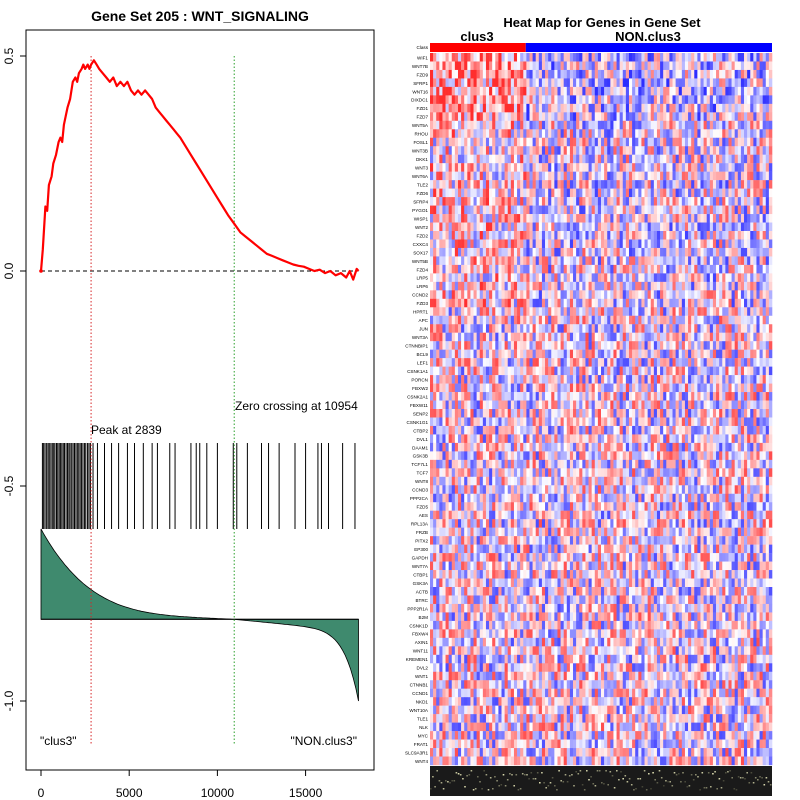 The width and height of the screenshot is (800, 800). What do you see at coordinates (323, 741) in the screenshot?
I see `right-group-label: "NON.clus3"` at bounding box center [323, 741].